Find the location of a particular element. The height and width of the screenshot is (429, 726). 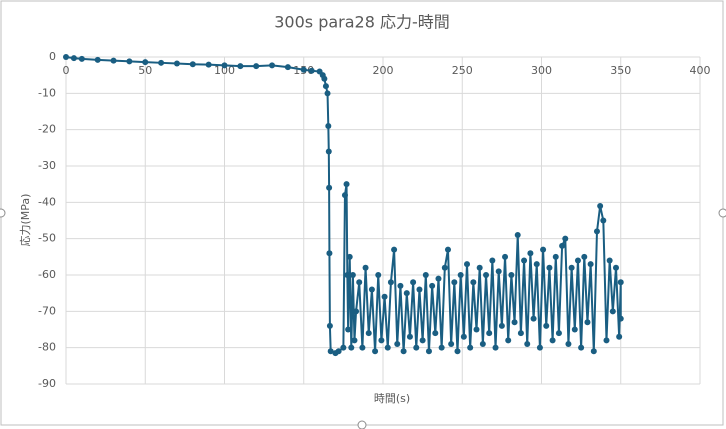

y-tick-label: -50 is located at coordinates (47, 238).